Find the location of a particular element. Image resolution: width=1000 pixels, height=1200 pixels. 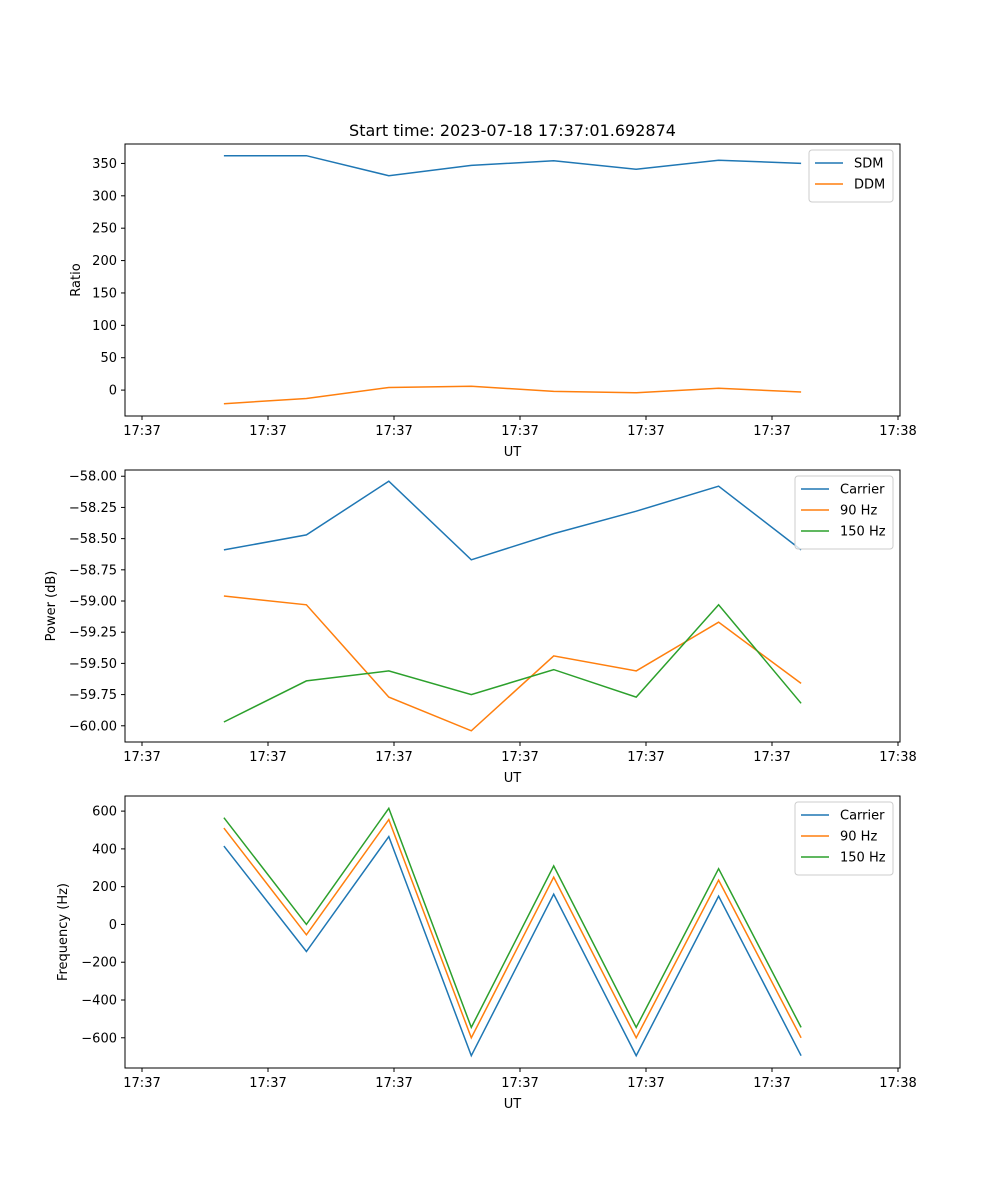

y-tick-label: 150 is located at coordinates (104, 293).